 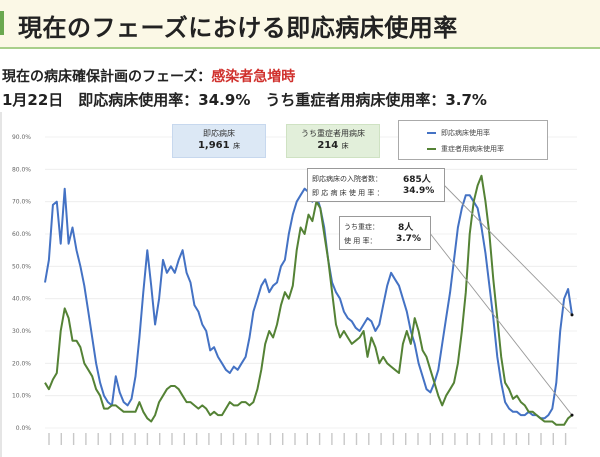 I want to click on y-tick-label: 10.0%, so click(x=21, y=396).